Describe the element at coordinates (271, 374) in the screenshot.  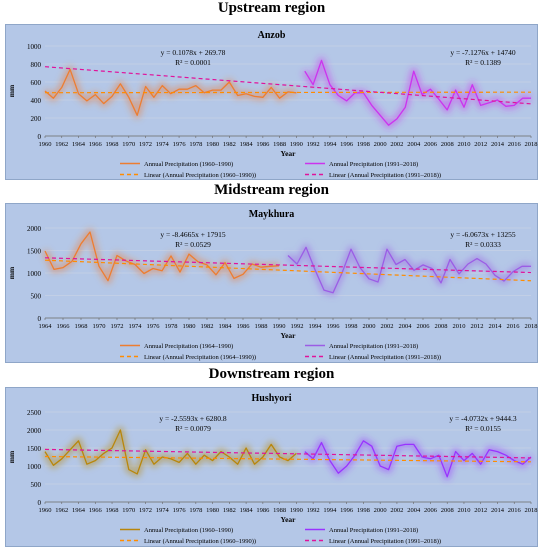
I see `downstream-region-title: Downstream region` at that location.